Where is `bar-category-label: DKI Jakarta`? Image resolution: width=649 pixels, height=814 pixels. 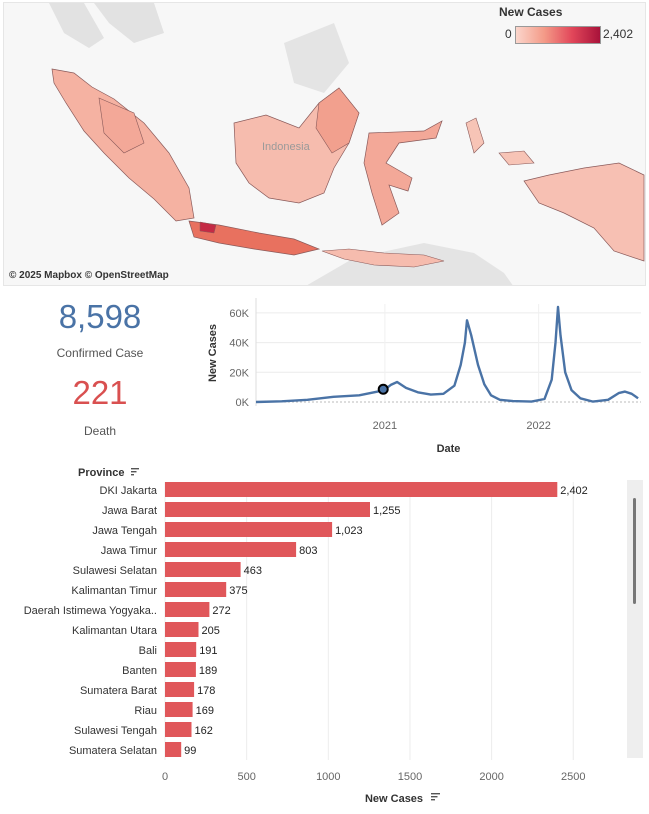 bar-category-label: DKI Jakarta is located at coordinates (129, 491).